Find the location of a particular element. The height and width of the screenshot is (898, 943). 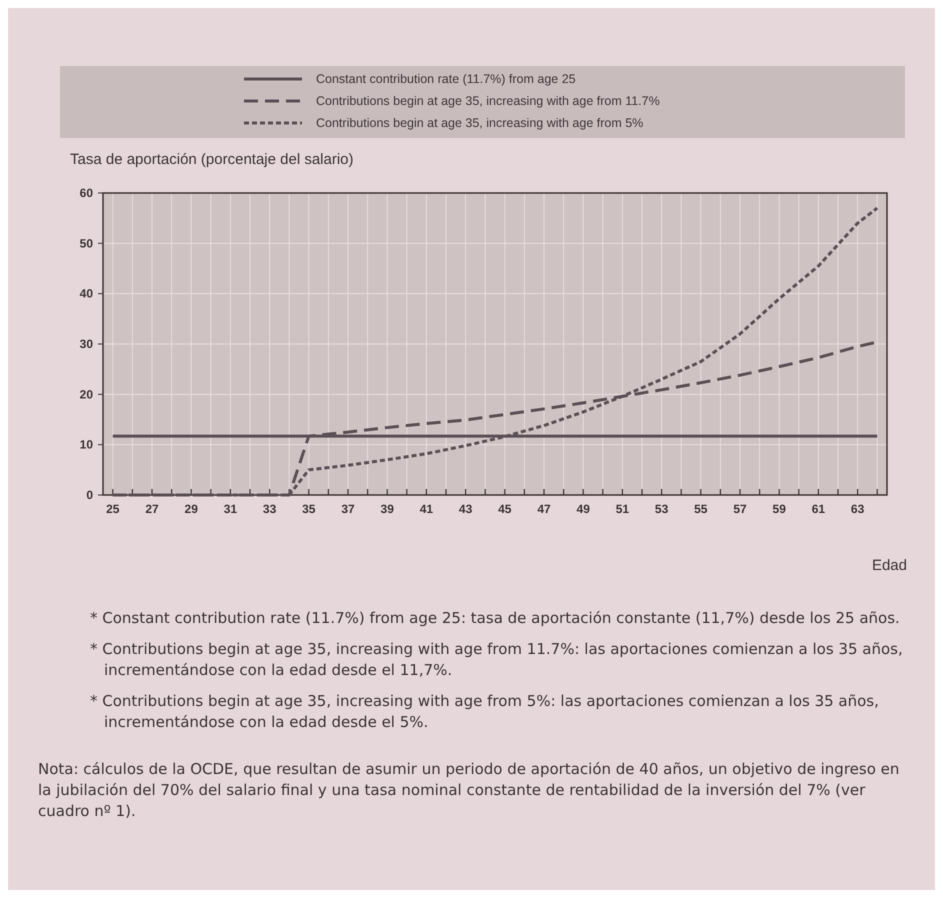

x-tick-label: 33 is located at coordinates (269, 509).